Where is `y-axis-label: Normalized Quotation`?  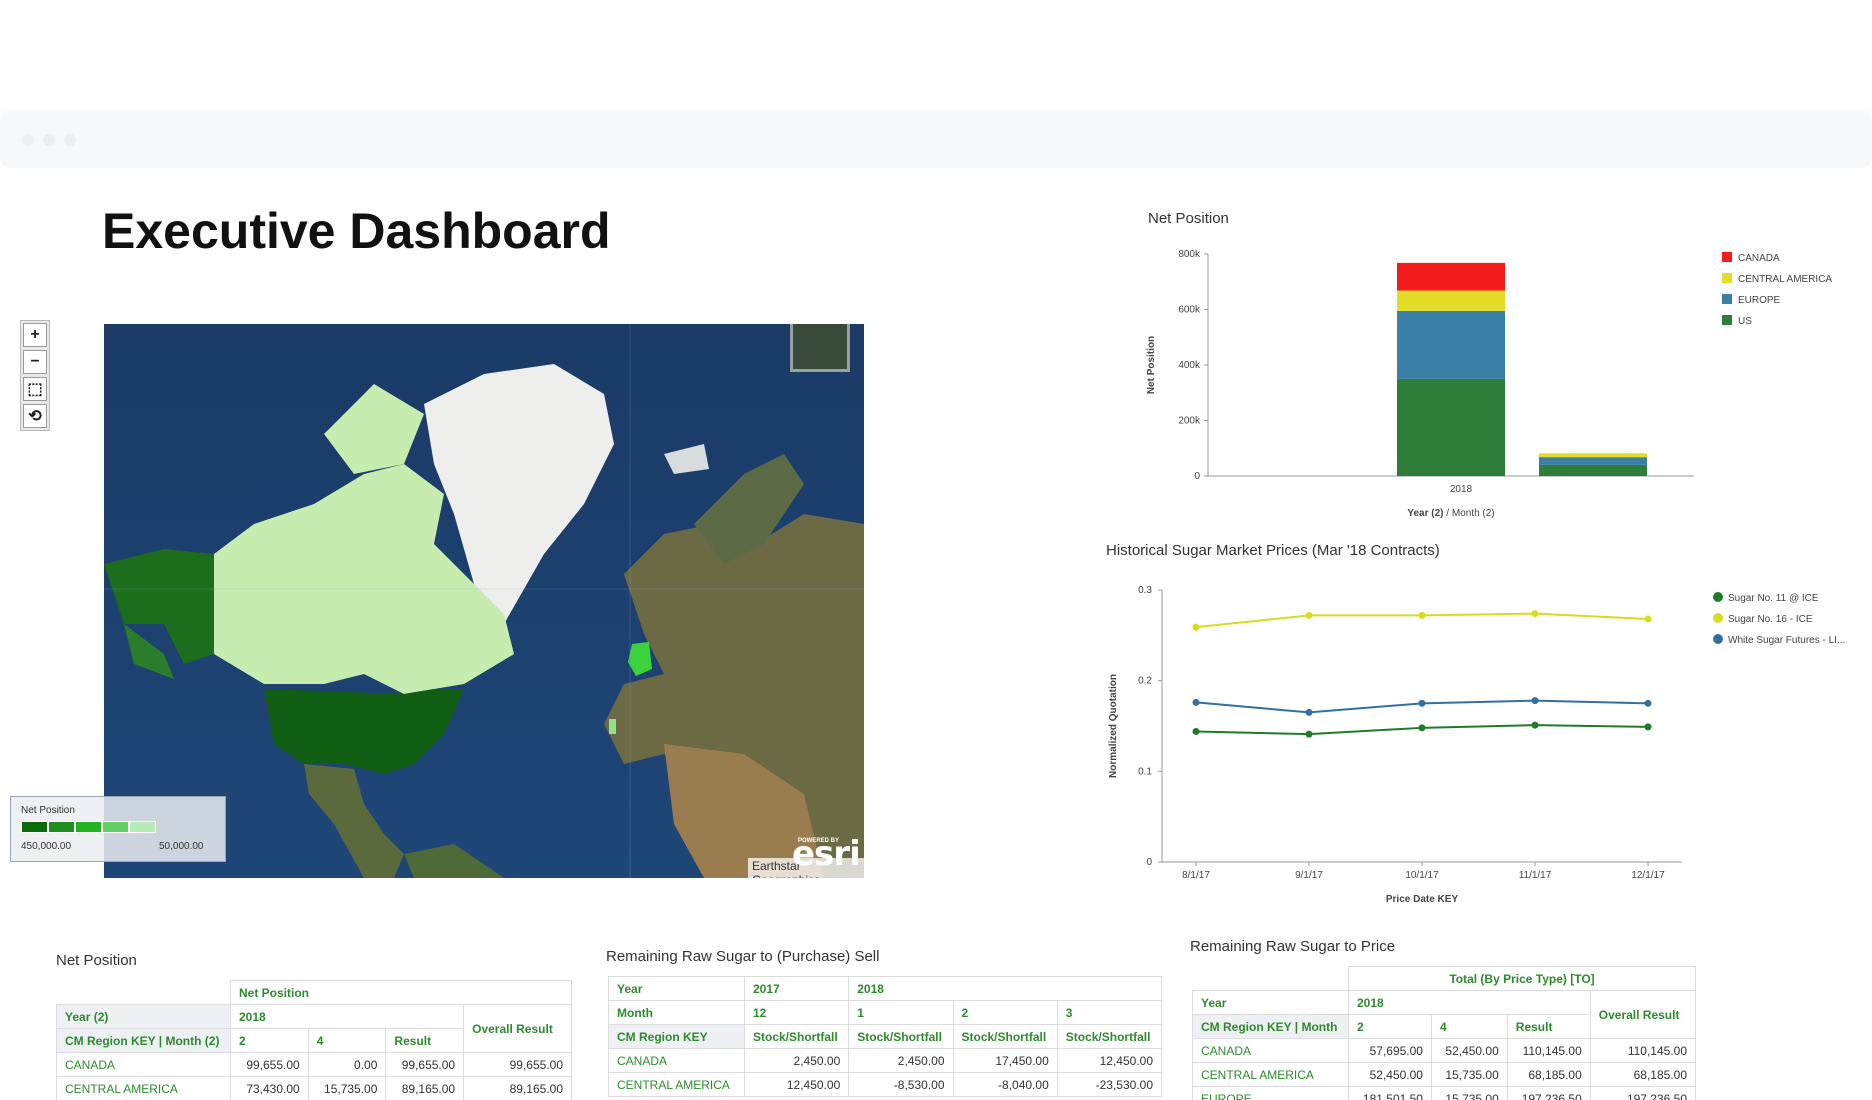 y-axis-label: Normalized Quotation is located at coordinates (1113, 726).